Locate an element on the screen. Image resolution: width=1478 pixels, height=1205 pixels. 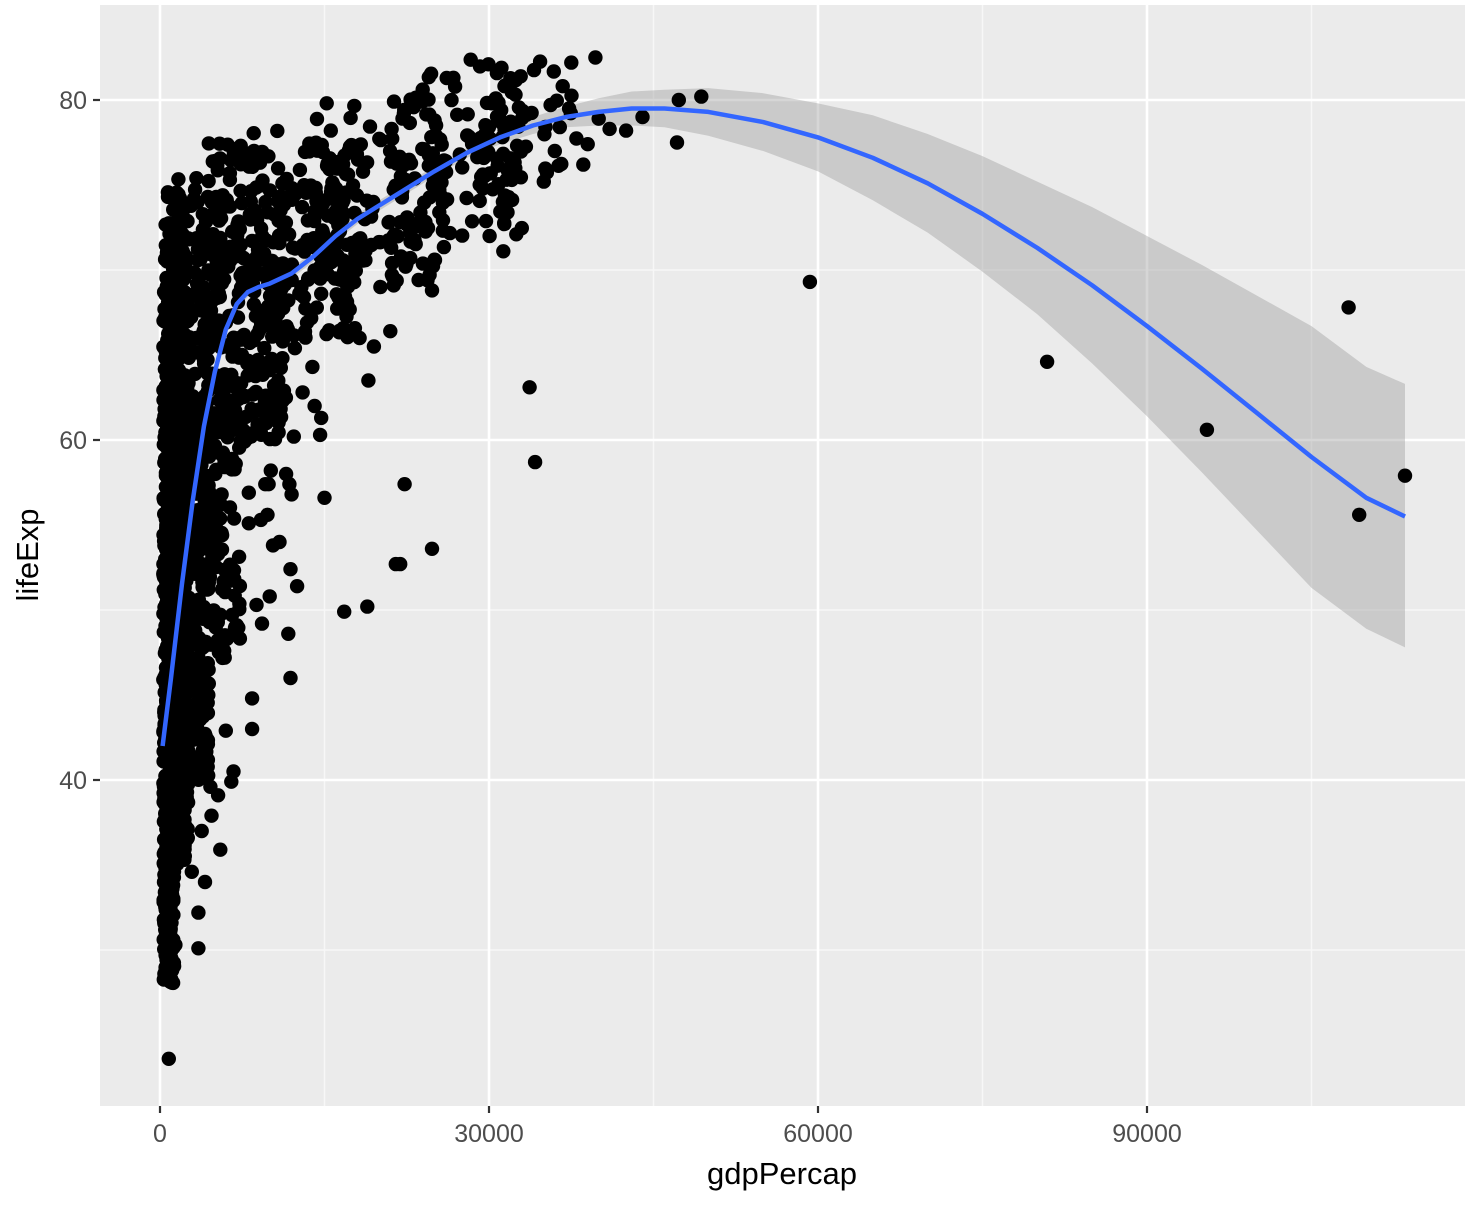
x-tick-label: 90000 is located at coordinates (1147, 1134).